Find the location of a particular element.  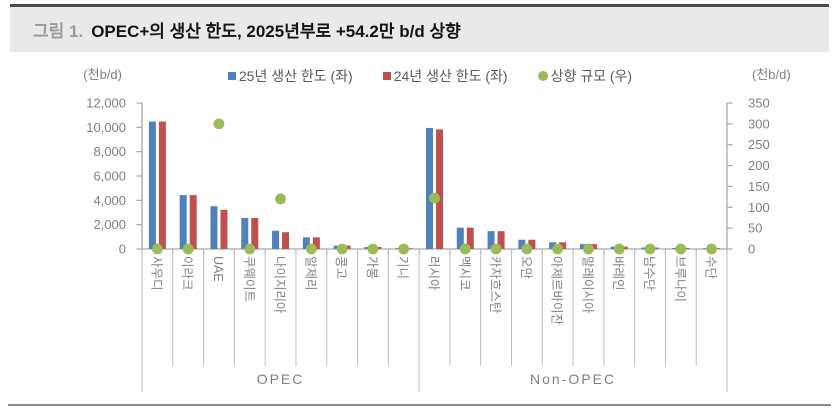

category-label-16: 남수단 is located at coordinates (649, 273).